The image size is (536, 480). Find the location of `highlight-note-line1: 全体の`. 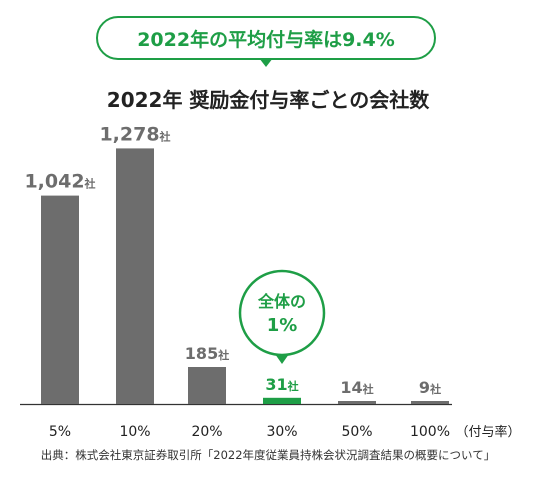

highlight-note-line1: 全体の is located at coordinates (281, 301).